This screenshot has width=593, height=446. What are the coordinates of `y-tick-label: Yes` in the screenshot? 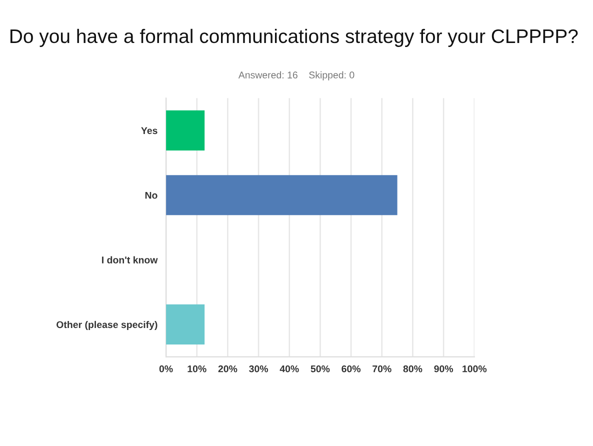 It's located at (149, 130).